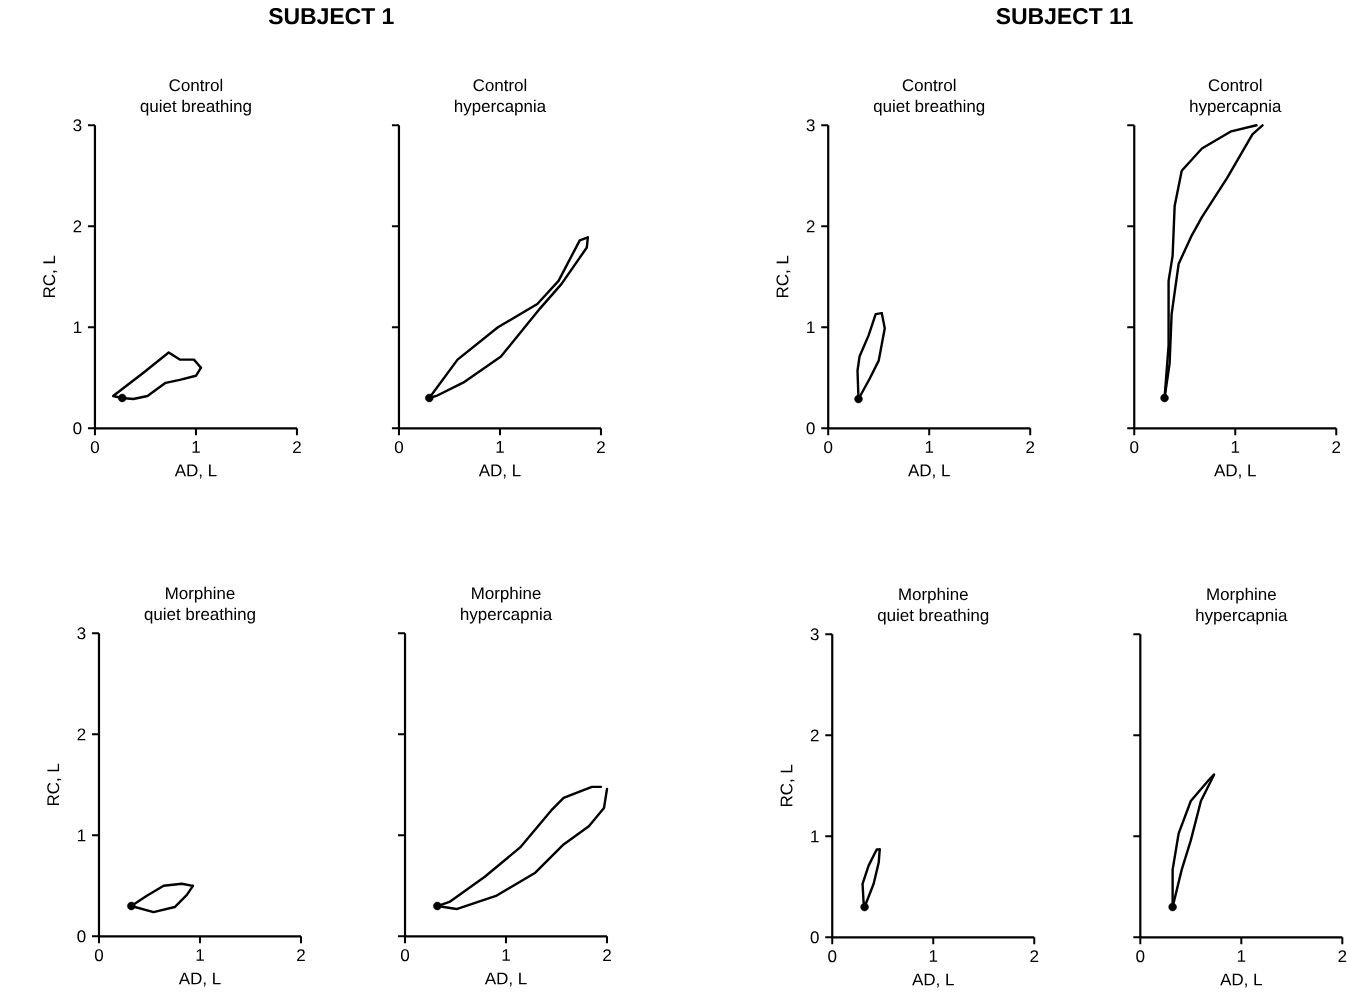  I want to click on text: SUBJECT 11, so click(1064, 16).